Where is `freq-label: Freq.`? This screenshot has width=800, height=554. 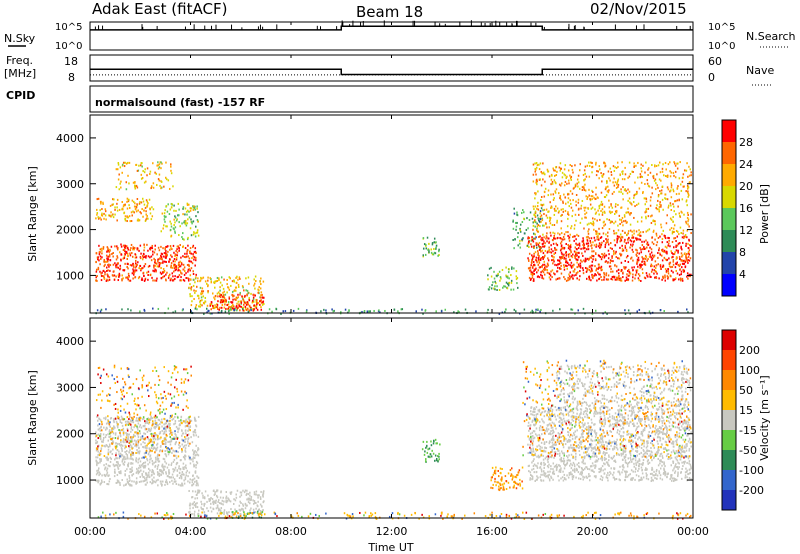 freq-label: Freq. is located at coordinates (19, 60).